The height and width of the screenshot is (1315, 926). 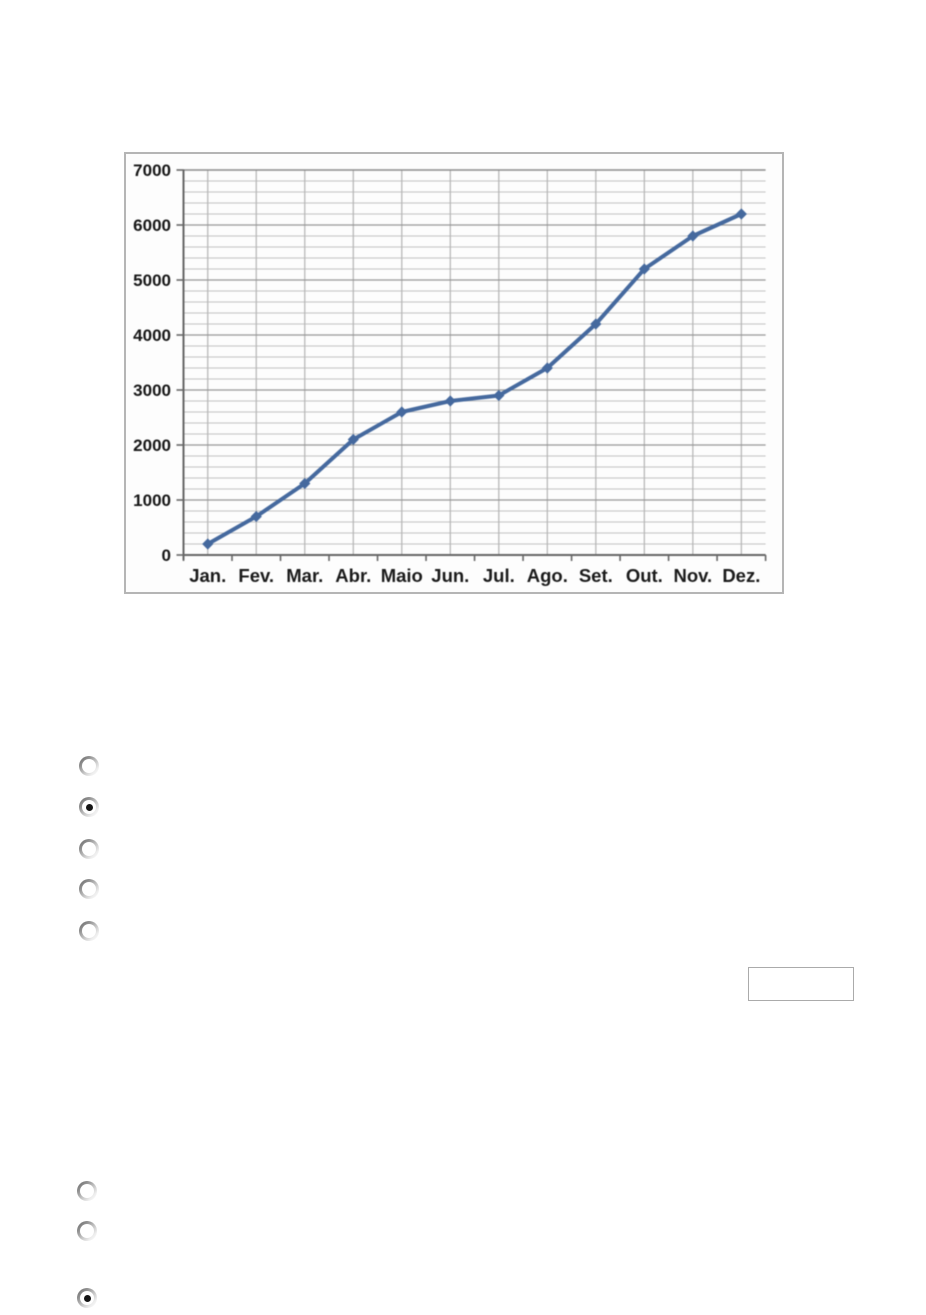 What do you see at coordinates (402, 575) in the screenshot?
I see `svg-text: Maio` at bounding box center [402, 575].